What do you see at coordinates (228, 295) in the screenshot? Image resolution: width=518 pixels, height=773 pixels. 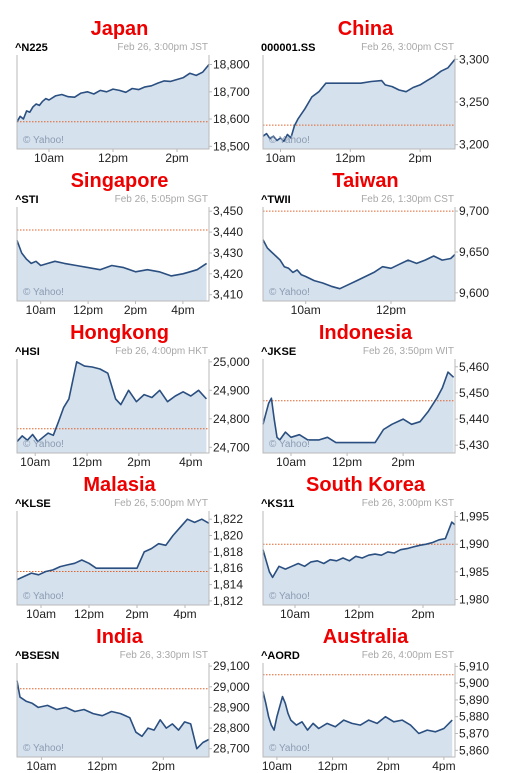 I see `y-tick-label: 3,410` at bounding box center [228, 295].